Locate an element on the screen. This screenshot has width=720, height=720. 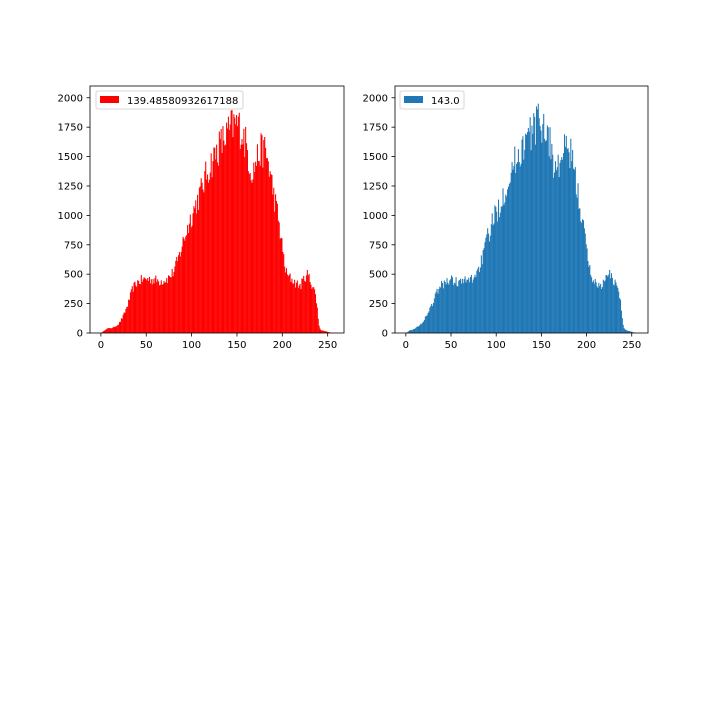
right-y-tick-label: 1000 is located at coordinates (375, 216).